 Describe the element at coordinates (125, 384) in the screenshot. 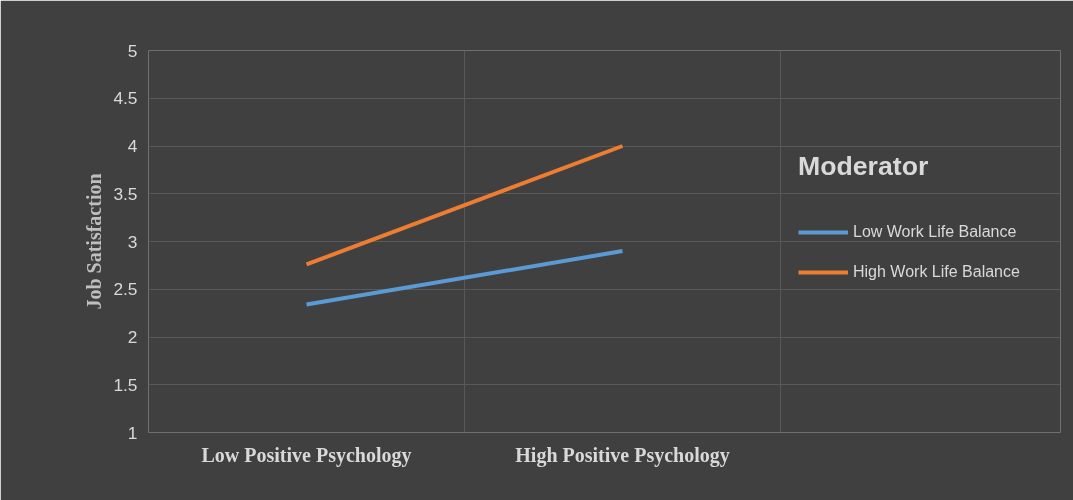

I see `y-tick-label: 1.5` at that location.